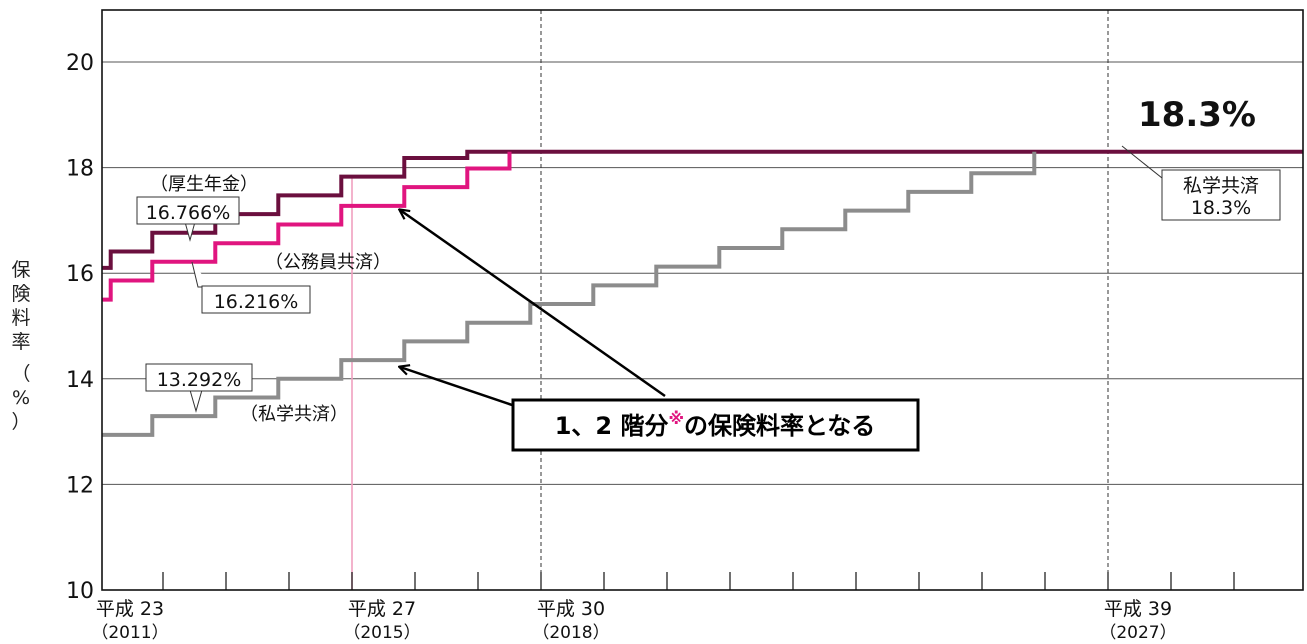 The width and height of the screenshot is (1307, 644). What do you see at coordinates (130, 609) in the screenshot?
I see `x-tick-label: 平成 23` at bounding box center [130, 609].